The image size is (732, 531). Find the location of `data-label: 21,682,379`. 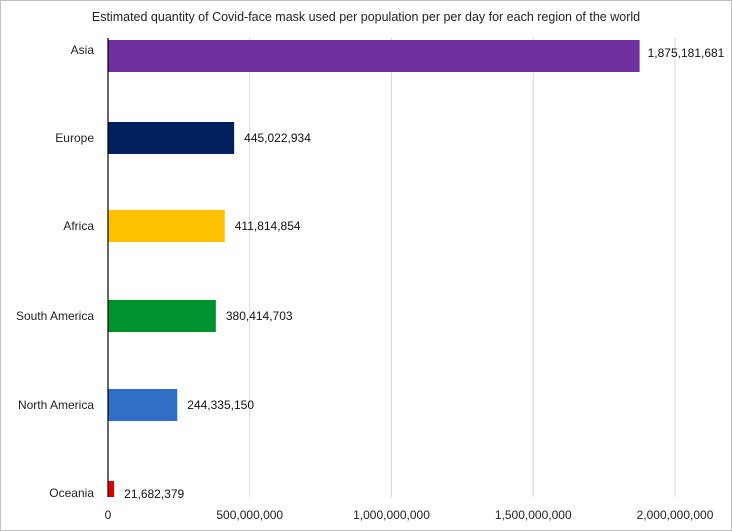

data-label: 21,682,379 is located at coordinates (154, 494).